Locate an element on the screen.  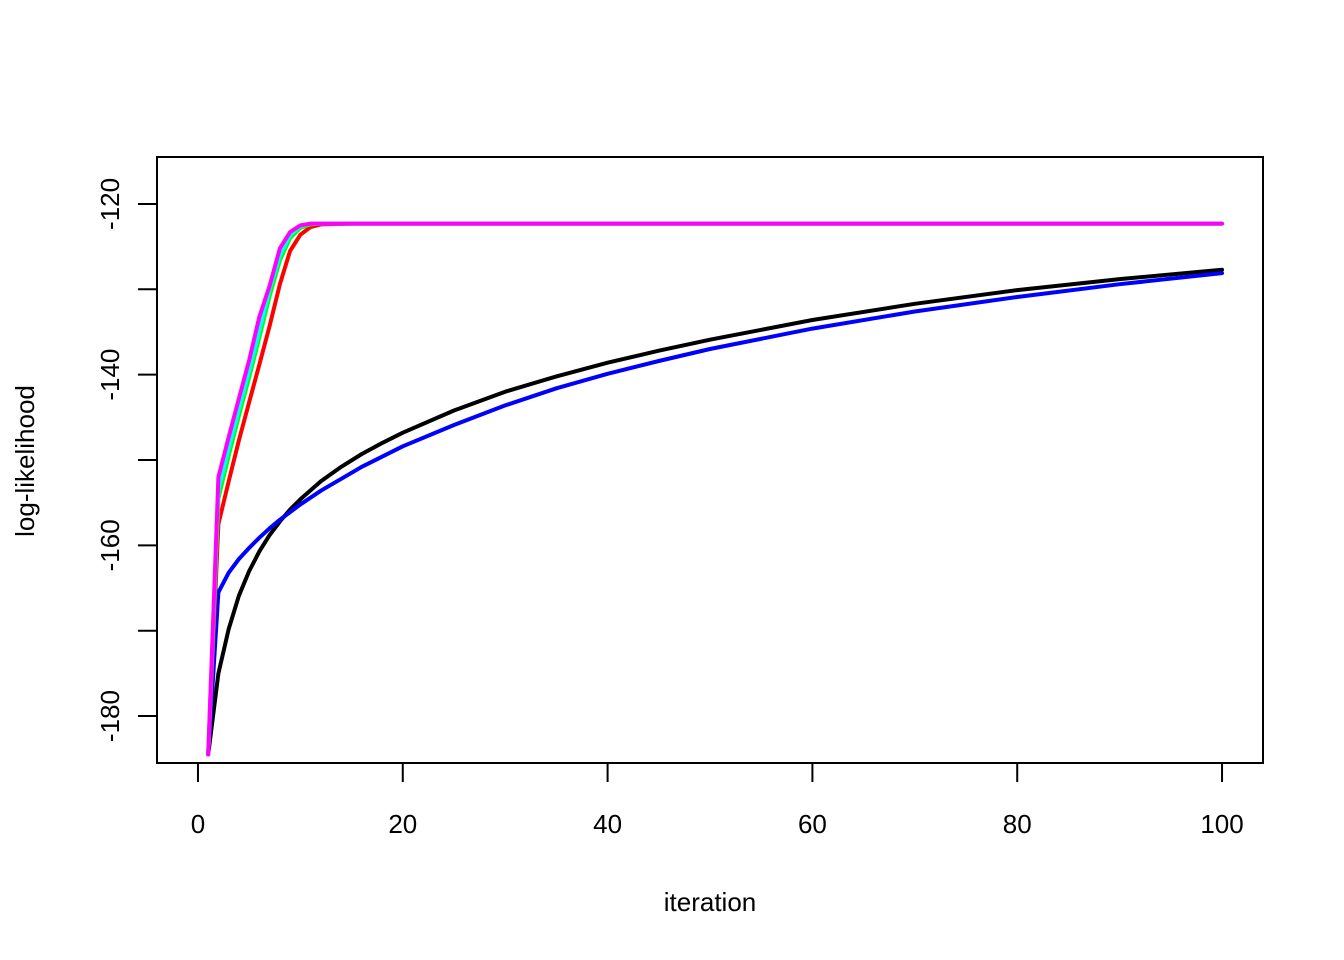
x-tick-label: 80 is located at coordinates (1017, 824).